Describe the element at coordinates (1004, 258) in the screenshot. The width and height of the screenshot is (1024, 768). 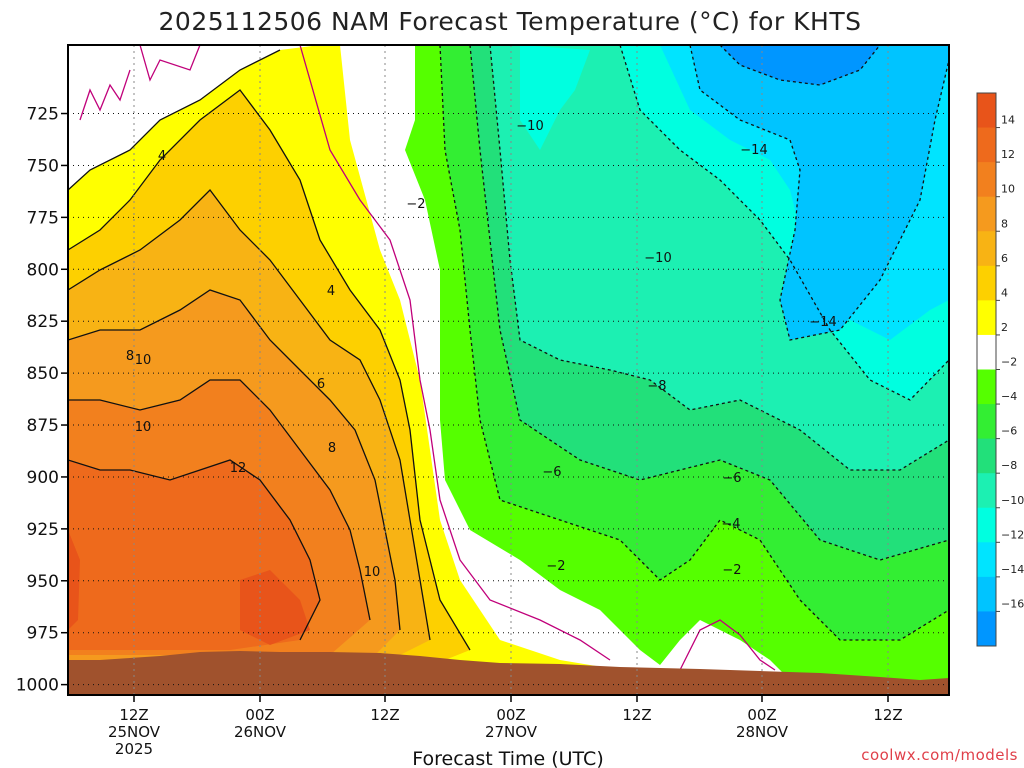
I see `colorbar-tick-label: 6` at that location.